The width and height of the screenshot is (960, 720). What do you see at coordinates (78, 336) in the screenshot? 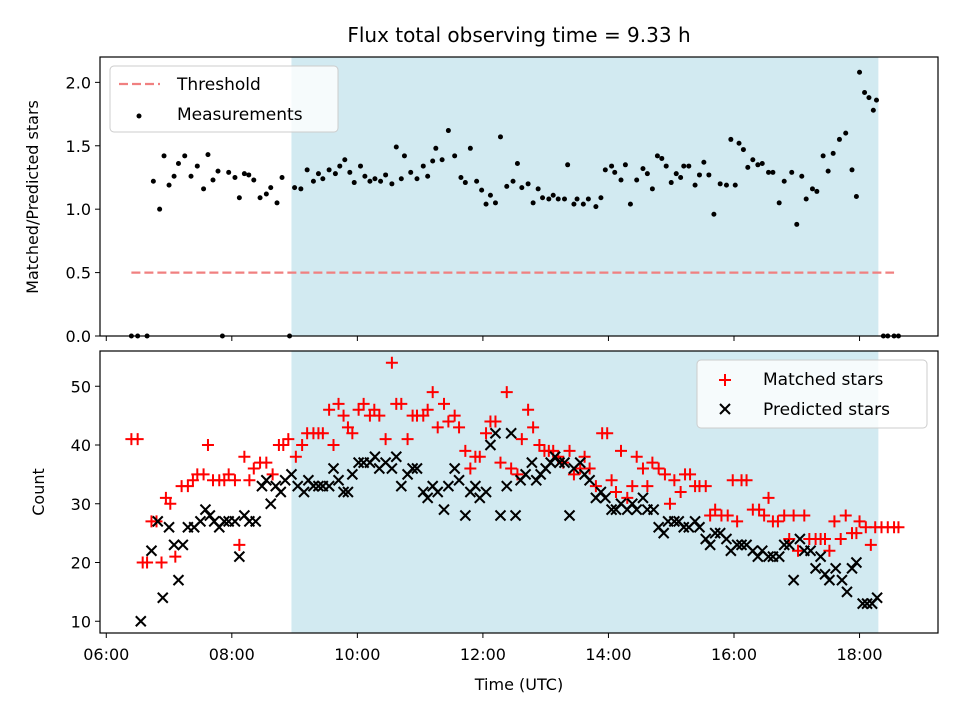
I see `top-y-tick-label: 0.0` at bounding box center [78, 336].